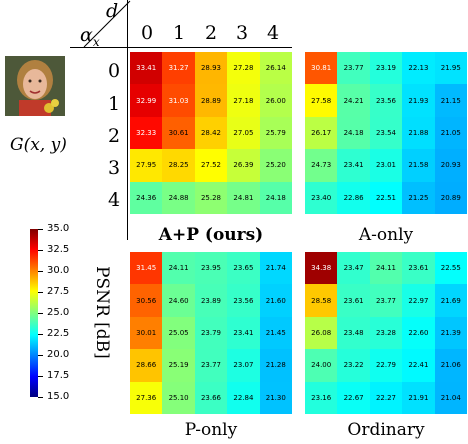 The width and height of the screenshot is (468, 444). What do you see at coordinates (450, 133) in the screenshot?
I see `heatmap-cell: 21.05` at bounding box center [450, 133].